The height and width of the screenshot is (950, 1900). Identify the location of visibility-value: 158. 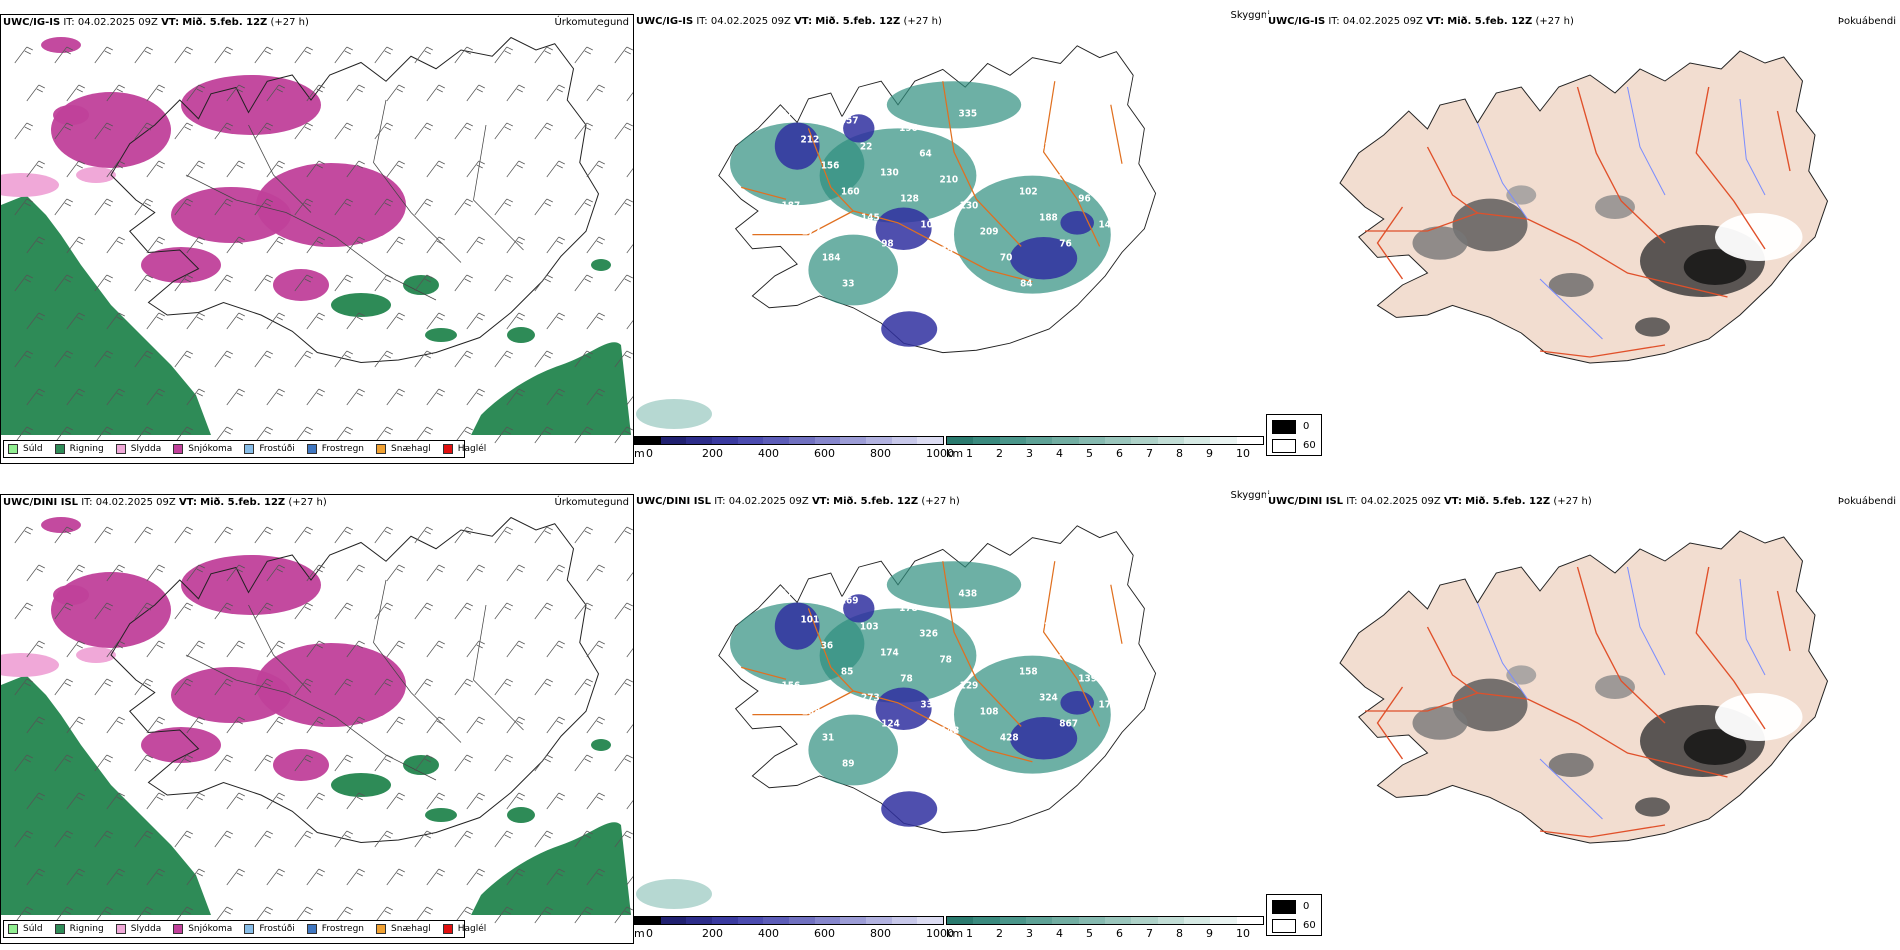
(1028, 671).